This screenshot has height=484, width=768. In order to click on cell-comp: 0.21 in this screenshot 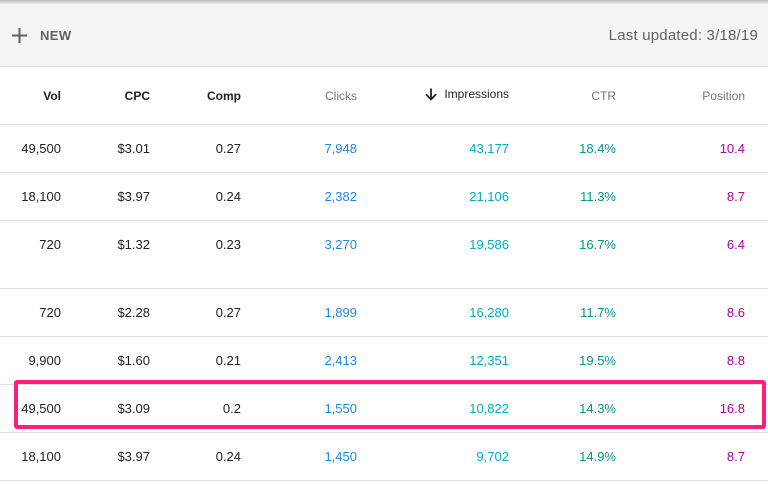, I will do `click(211, 360)`.